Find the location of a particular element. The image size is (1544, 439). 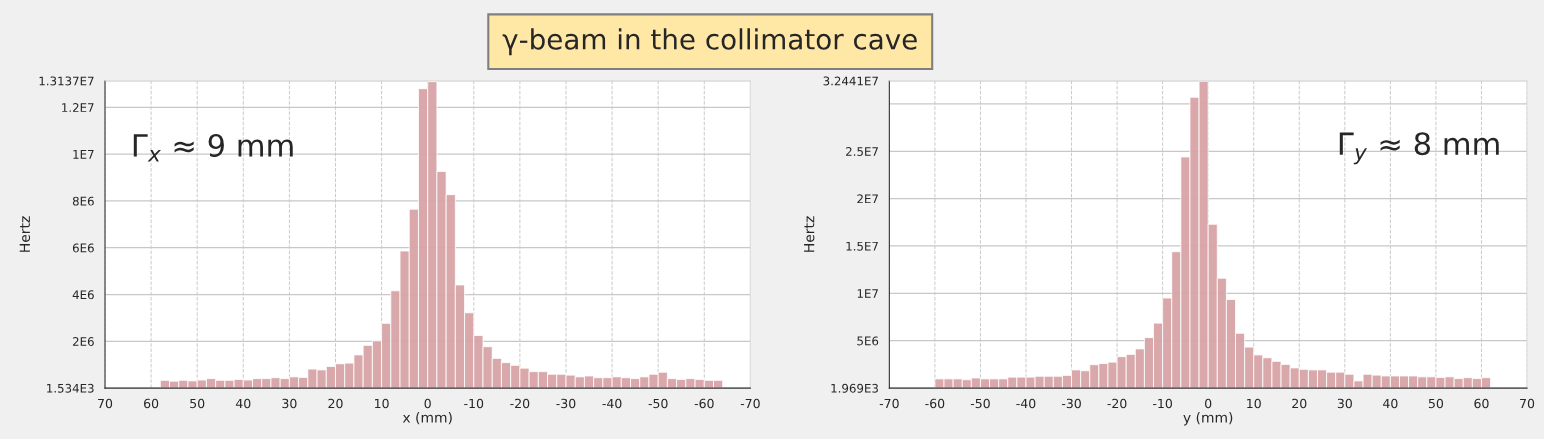

y-tick-label: 1.3137E7 is located at coordinates (66, 81).